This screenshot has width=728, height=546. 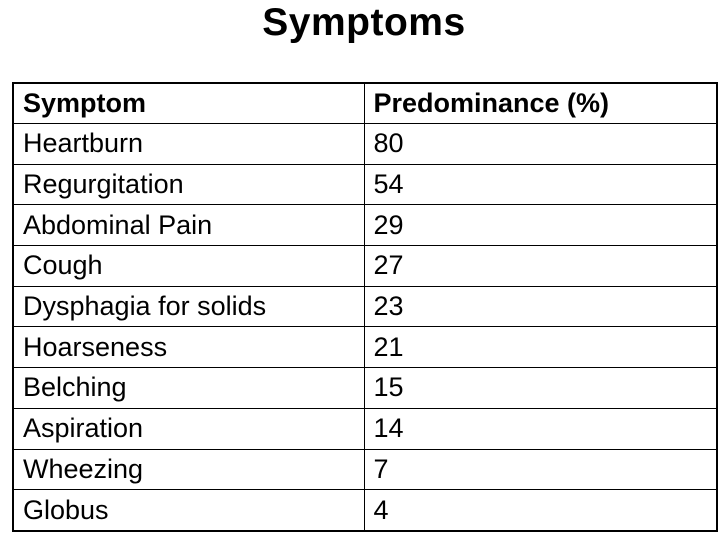 I want to click on table-row: Hoarseness 21, so click(x=365, y=347).